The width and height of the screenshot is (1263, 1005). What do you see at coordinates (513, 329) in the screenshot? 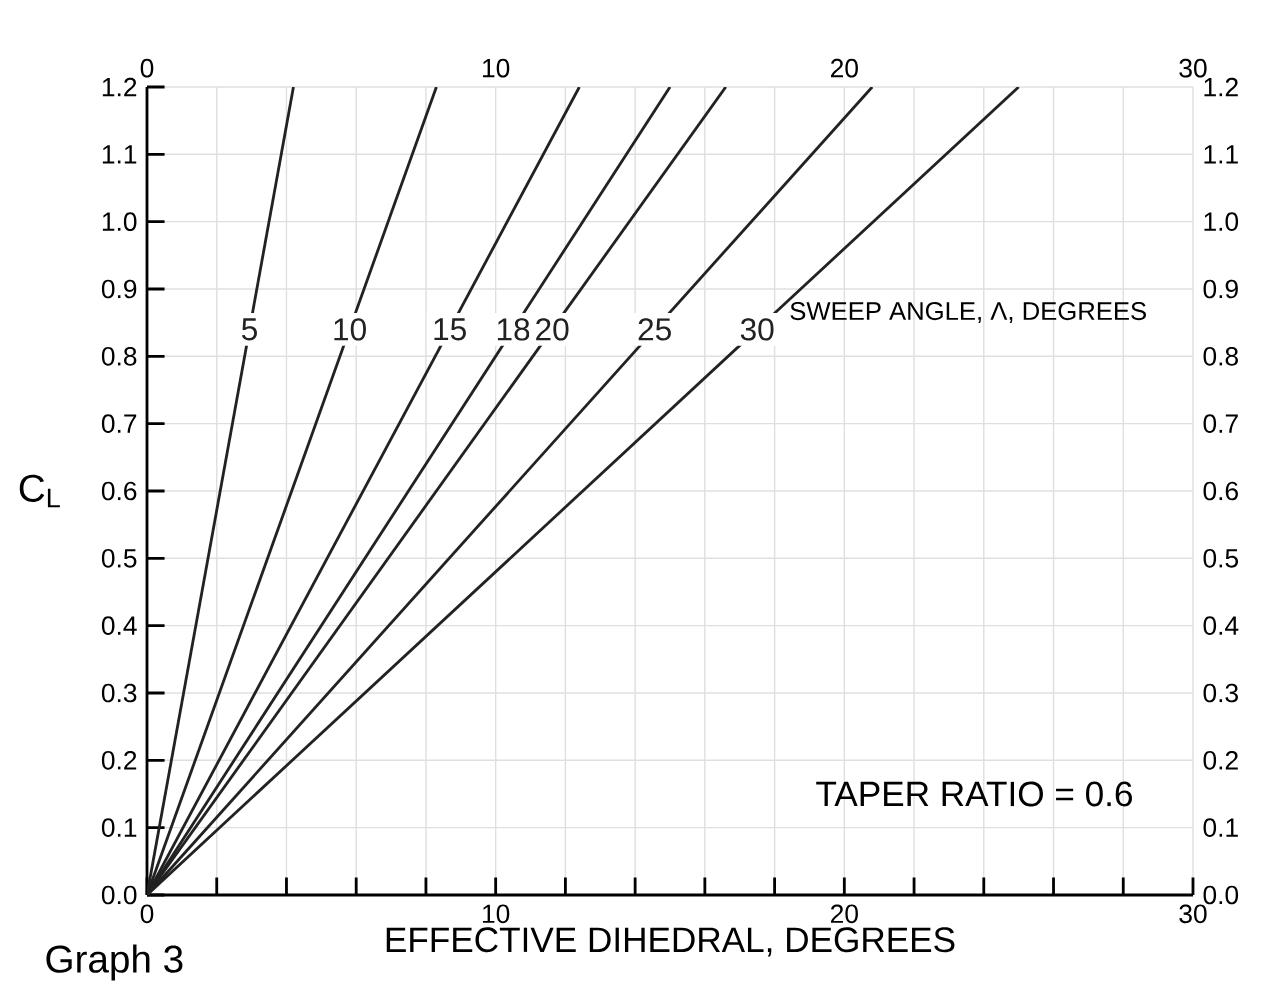
I see `series-label: 18` at bounding box center [513, 329].